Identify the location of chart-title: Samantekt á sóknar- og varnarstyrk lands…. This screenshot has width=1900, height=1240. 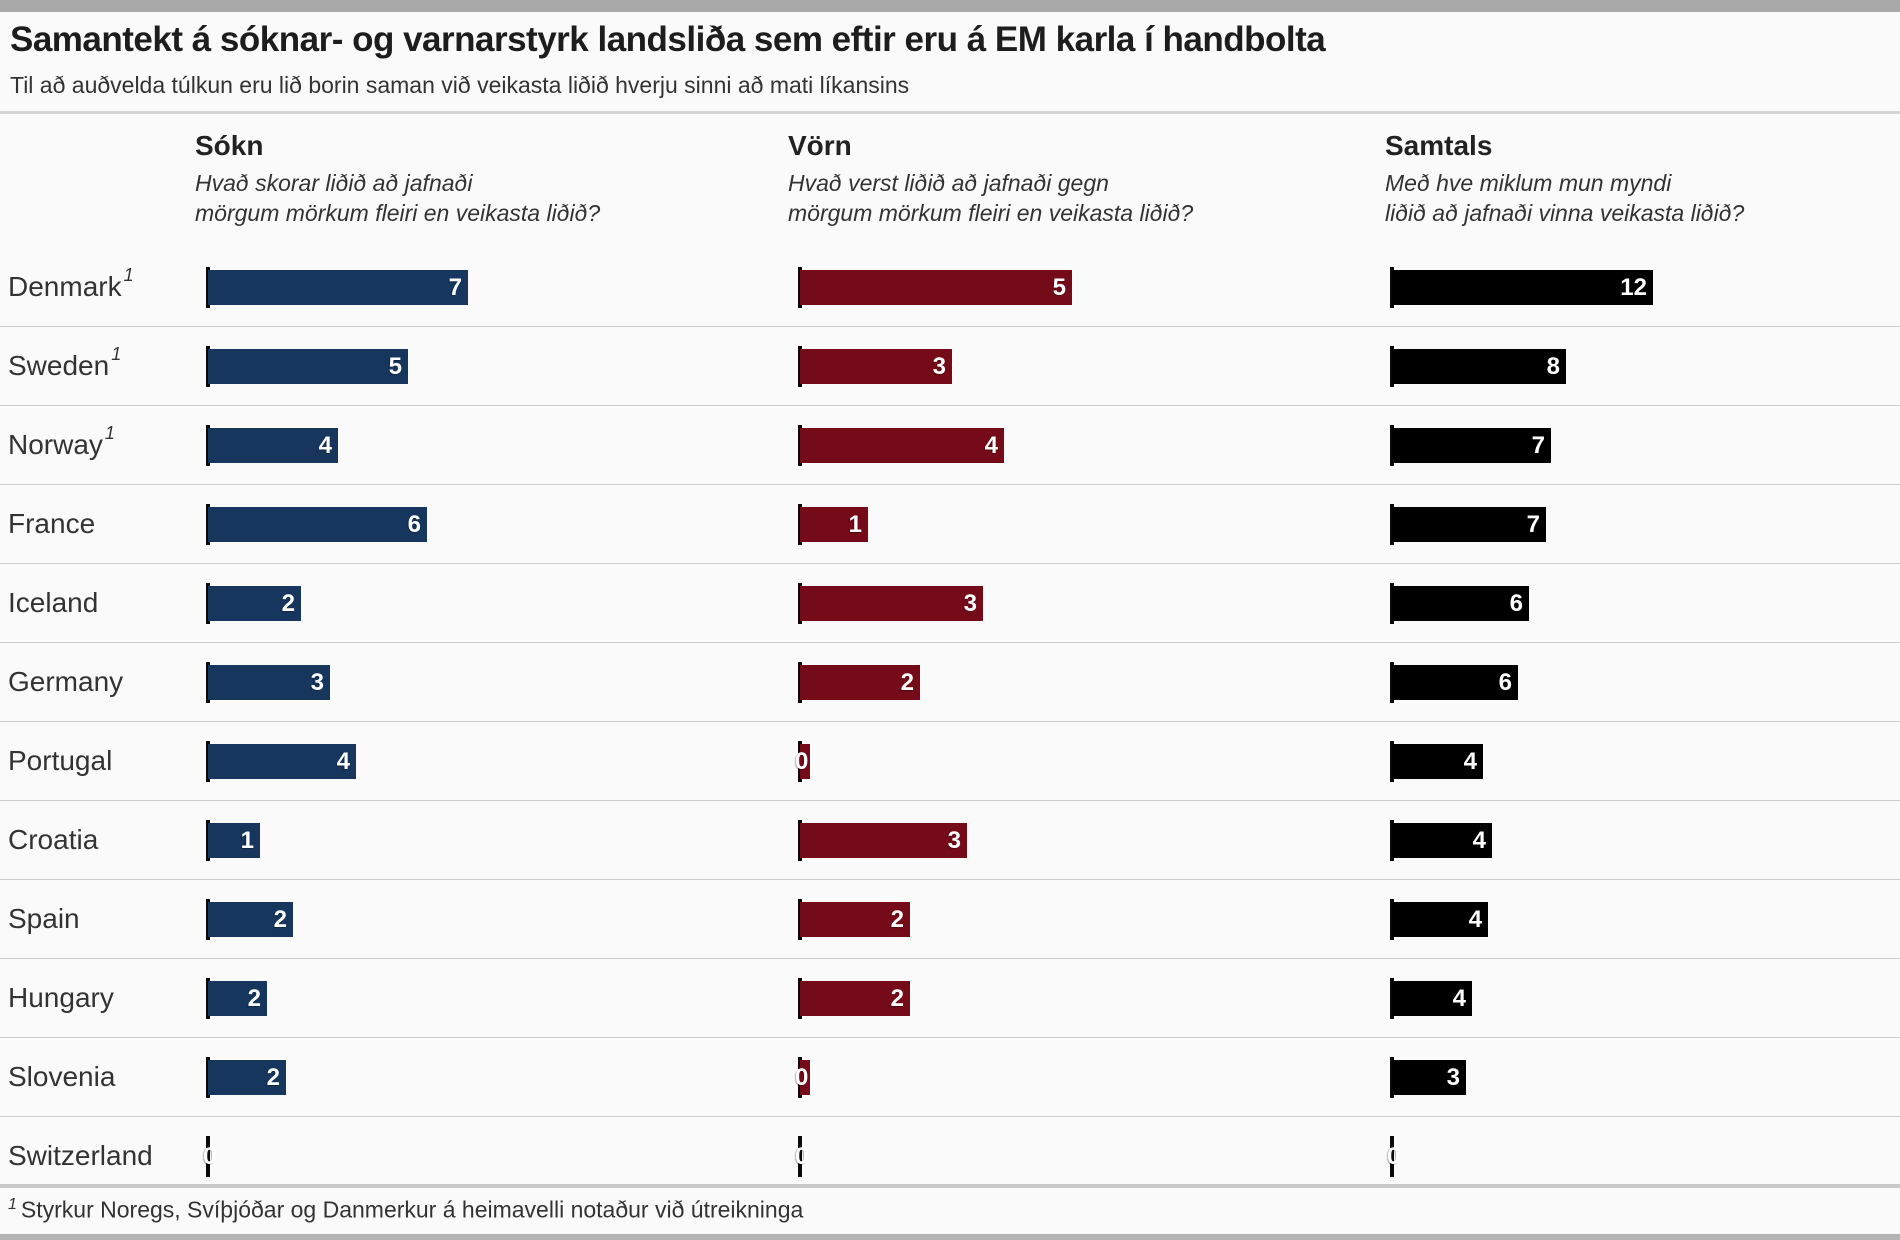
(668, 39).